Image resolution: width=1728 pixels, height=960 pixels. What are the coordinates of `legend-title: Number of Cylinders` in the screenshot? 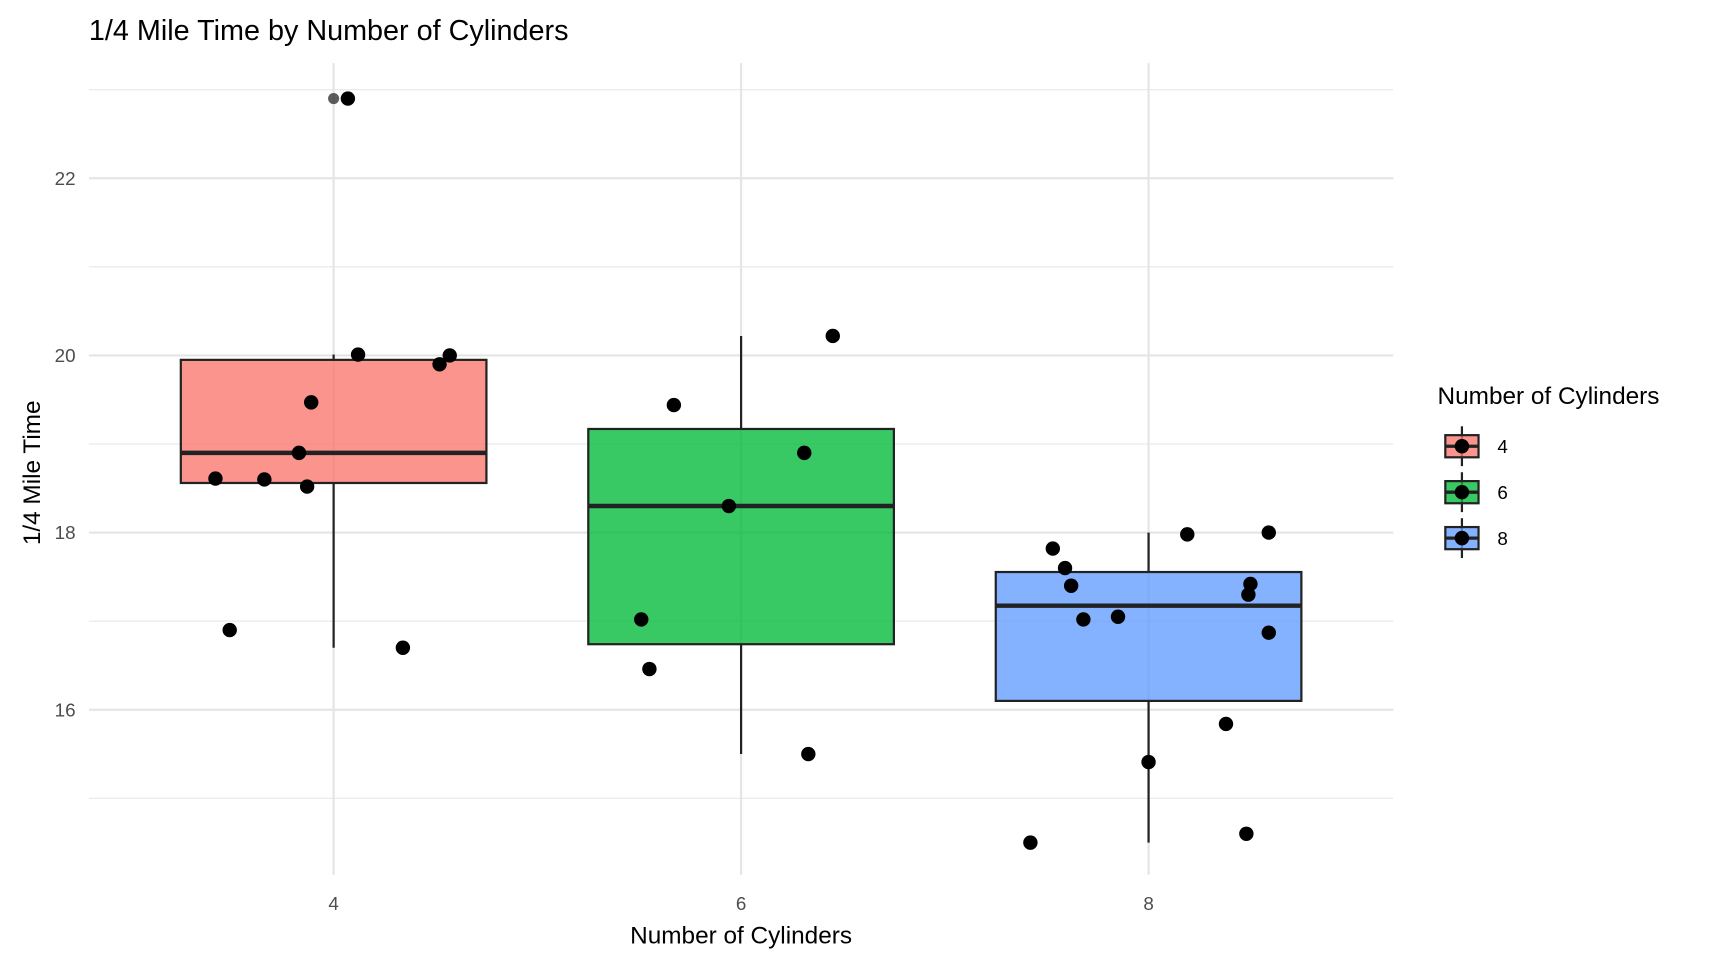 It's located at (1549, 396).